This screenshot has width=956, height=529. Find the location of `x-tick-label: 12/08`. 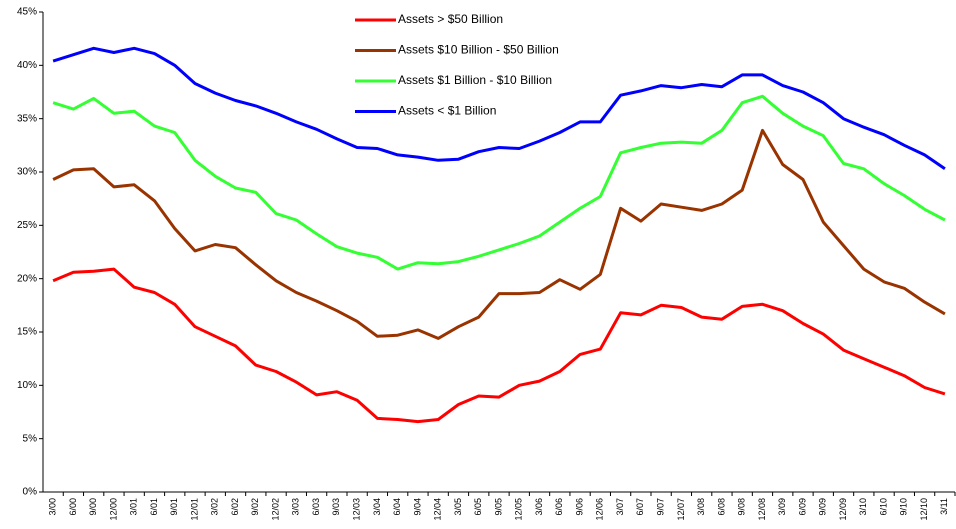

x-tick-label: 12/08 is located at coordinates (762, 509).